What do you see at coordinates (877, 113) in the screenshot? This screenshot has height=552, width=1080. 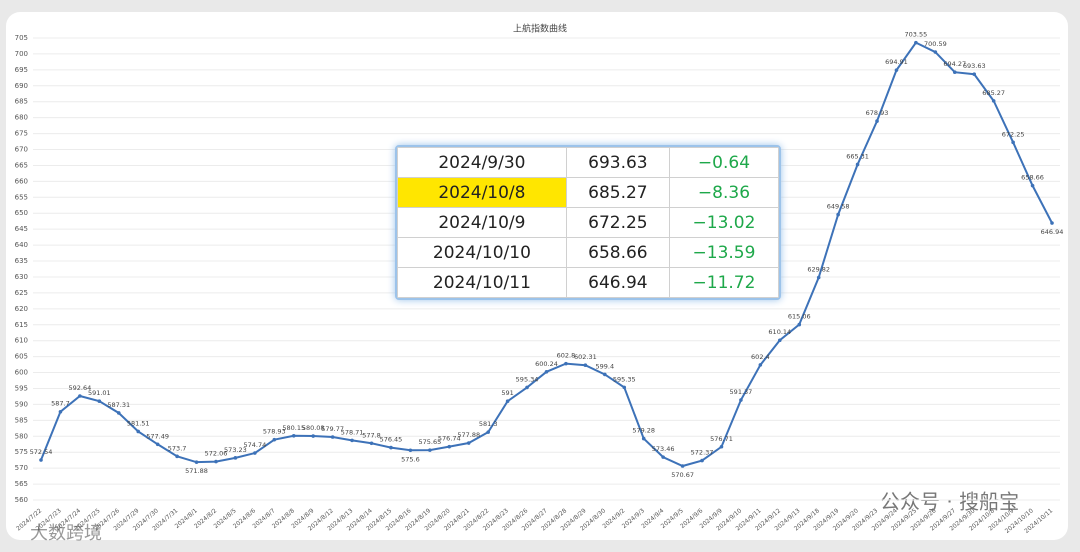 I see `data-label: 678.93` at bounding box center [877, 113].